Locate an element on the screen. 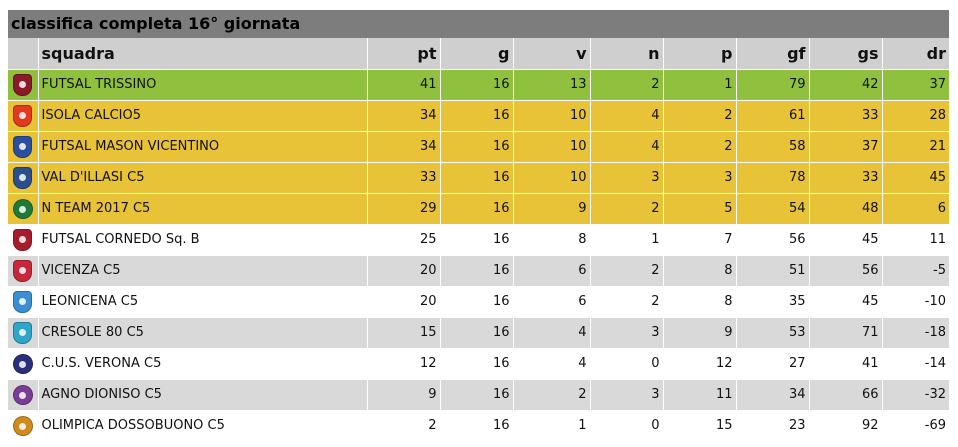 Image resolution: width=958 pixels, height=447 pixels. table-row: FUTSAL MASON VICENTINO 34 16 10 4 2 58 37 21 is located at coordinates (478, 147).